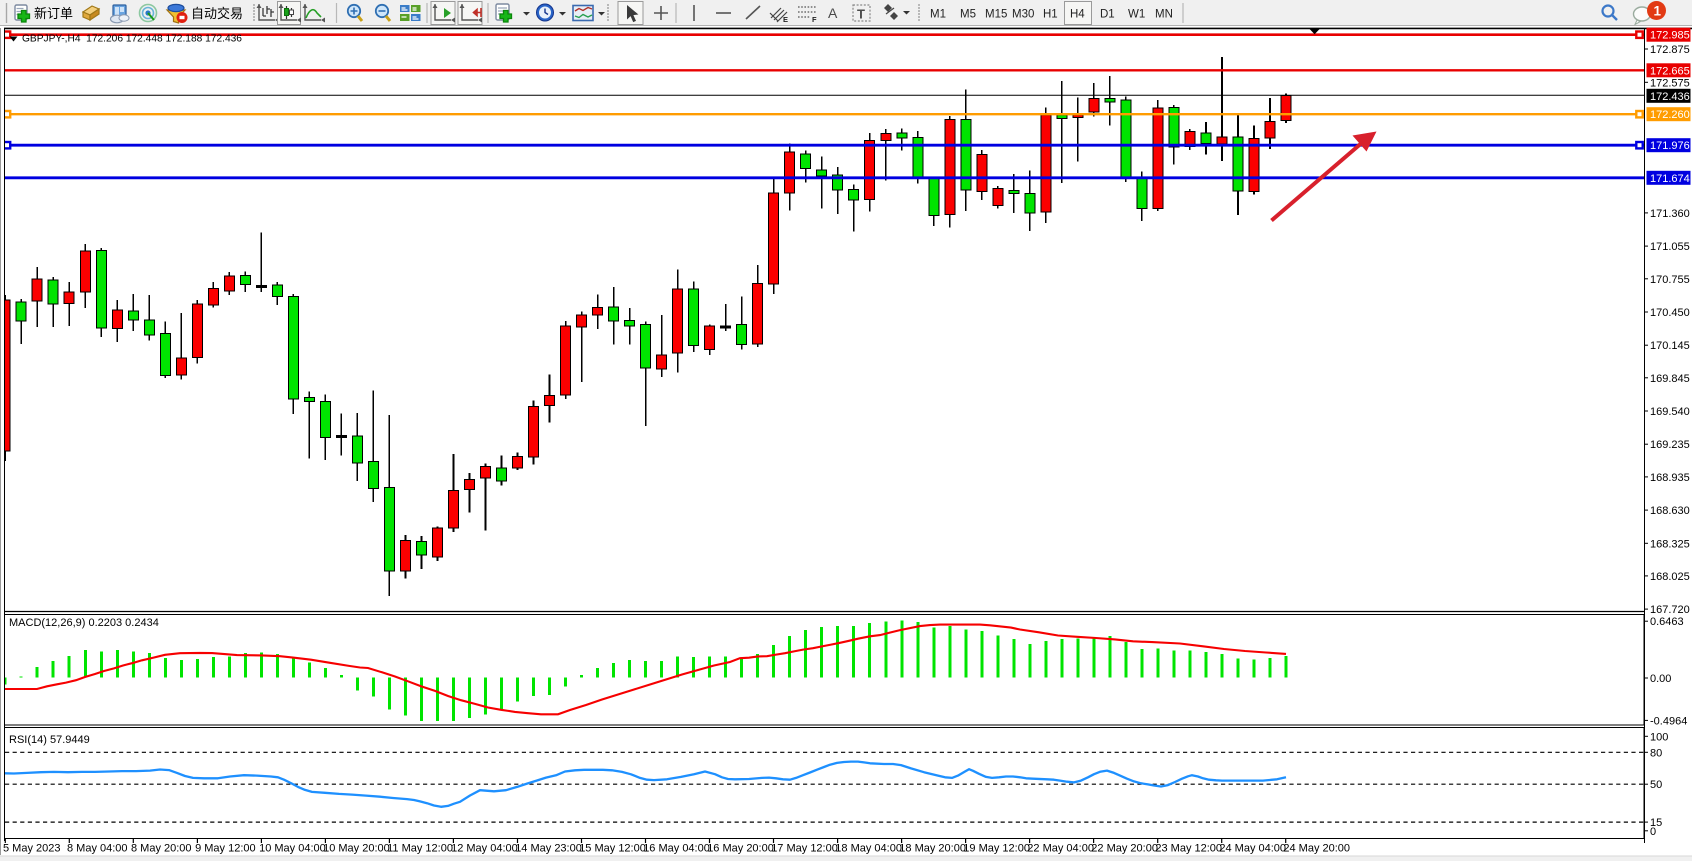 The height and width of the screenshot is (861, 1692). Describe the element at coordinates (1670, 50) in the screenshot. I see `svg-text: 172.875` at that location.